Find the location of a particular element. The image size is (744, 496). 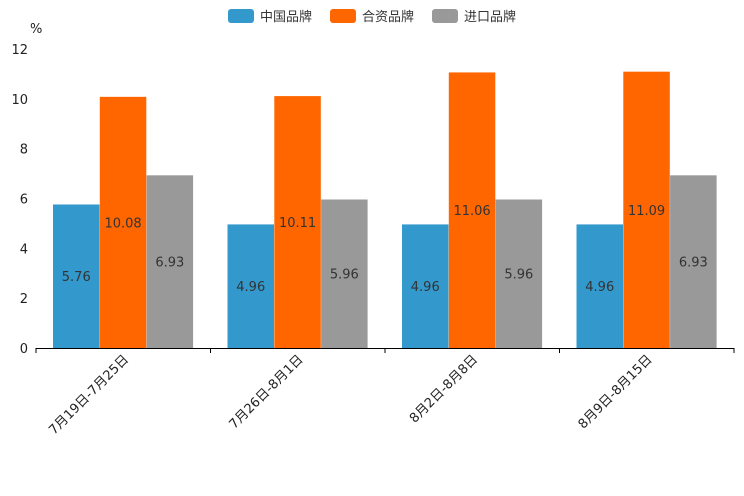

bar-value-label: 11.09 is located at coordinates (646, 211).